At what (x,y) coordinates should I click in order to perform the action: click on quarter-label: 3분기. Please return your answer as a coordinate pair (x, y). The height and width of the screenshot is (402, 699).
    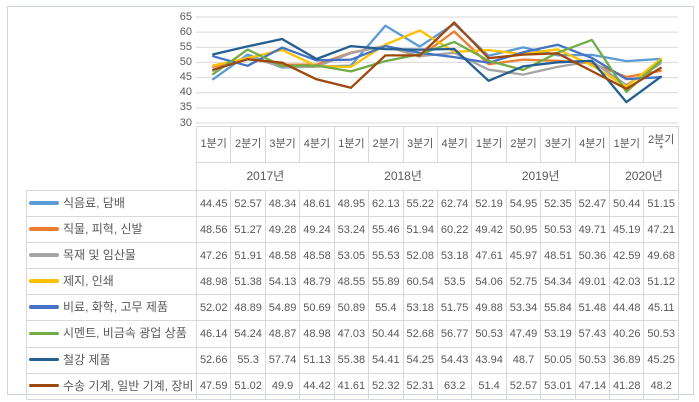
    Looking at the image, I should click on (558, 144).